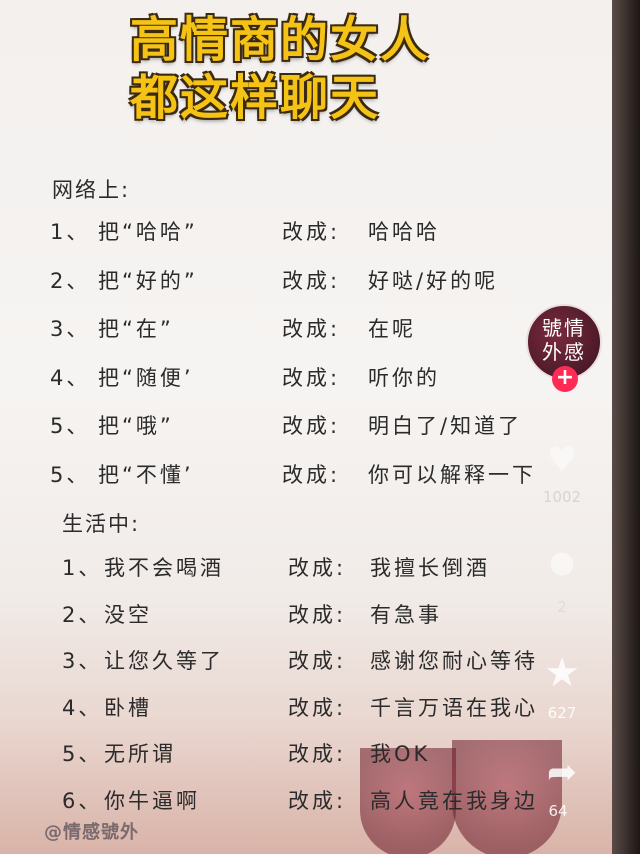 The image size is (640, 854). Describe the element at coordinates (136, 426) in the screenshot. I see `row-original: 把“哦”` at that location.